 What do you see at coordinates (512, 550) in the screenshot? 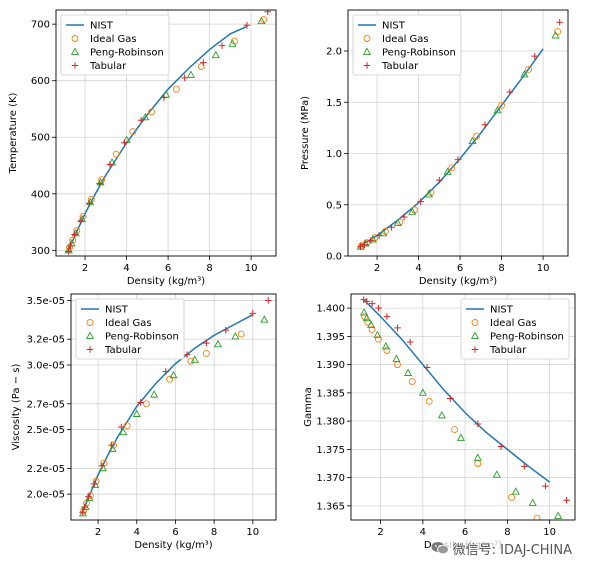
I see `watermark-text: 微信号: IDAJ-CHINA` at bounding box center [512, 550].